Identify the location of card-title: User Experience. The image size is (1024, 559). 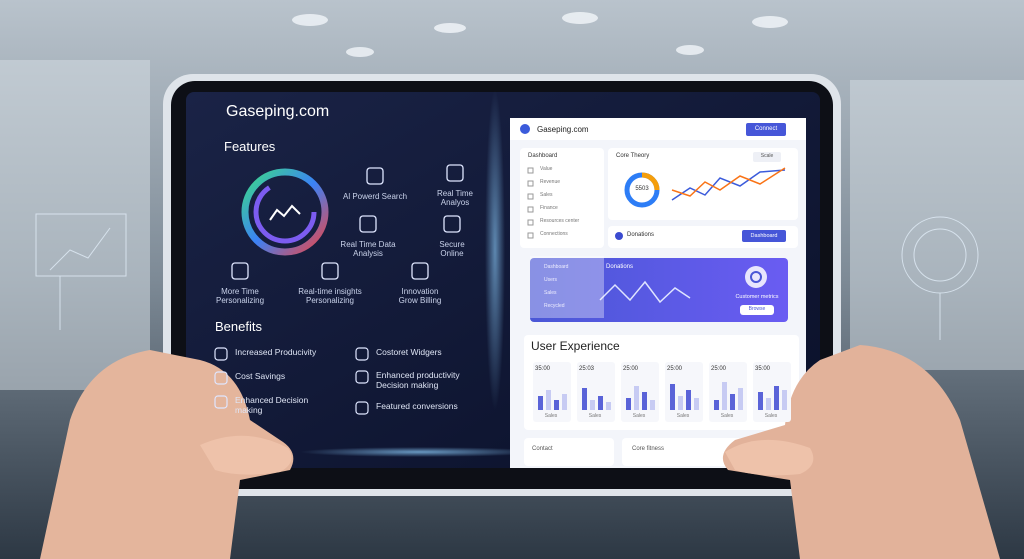
(575, 346).